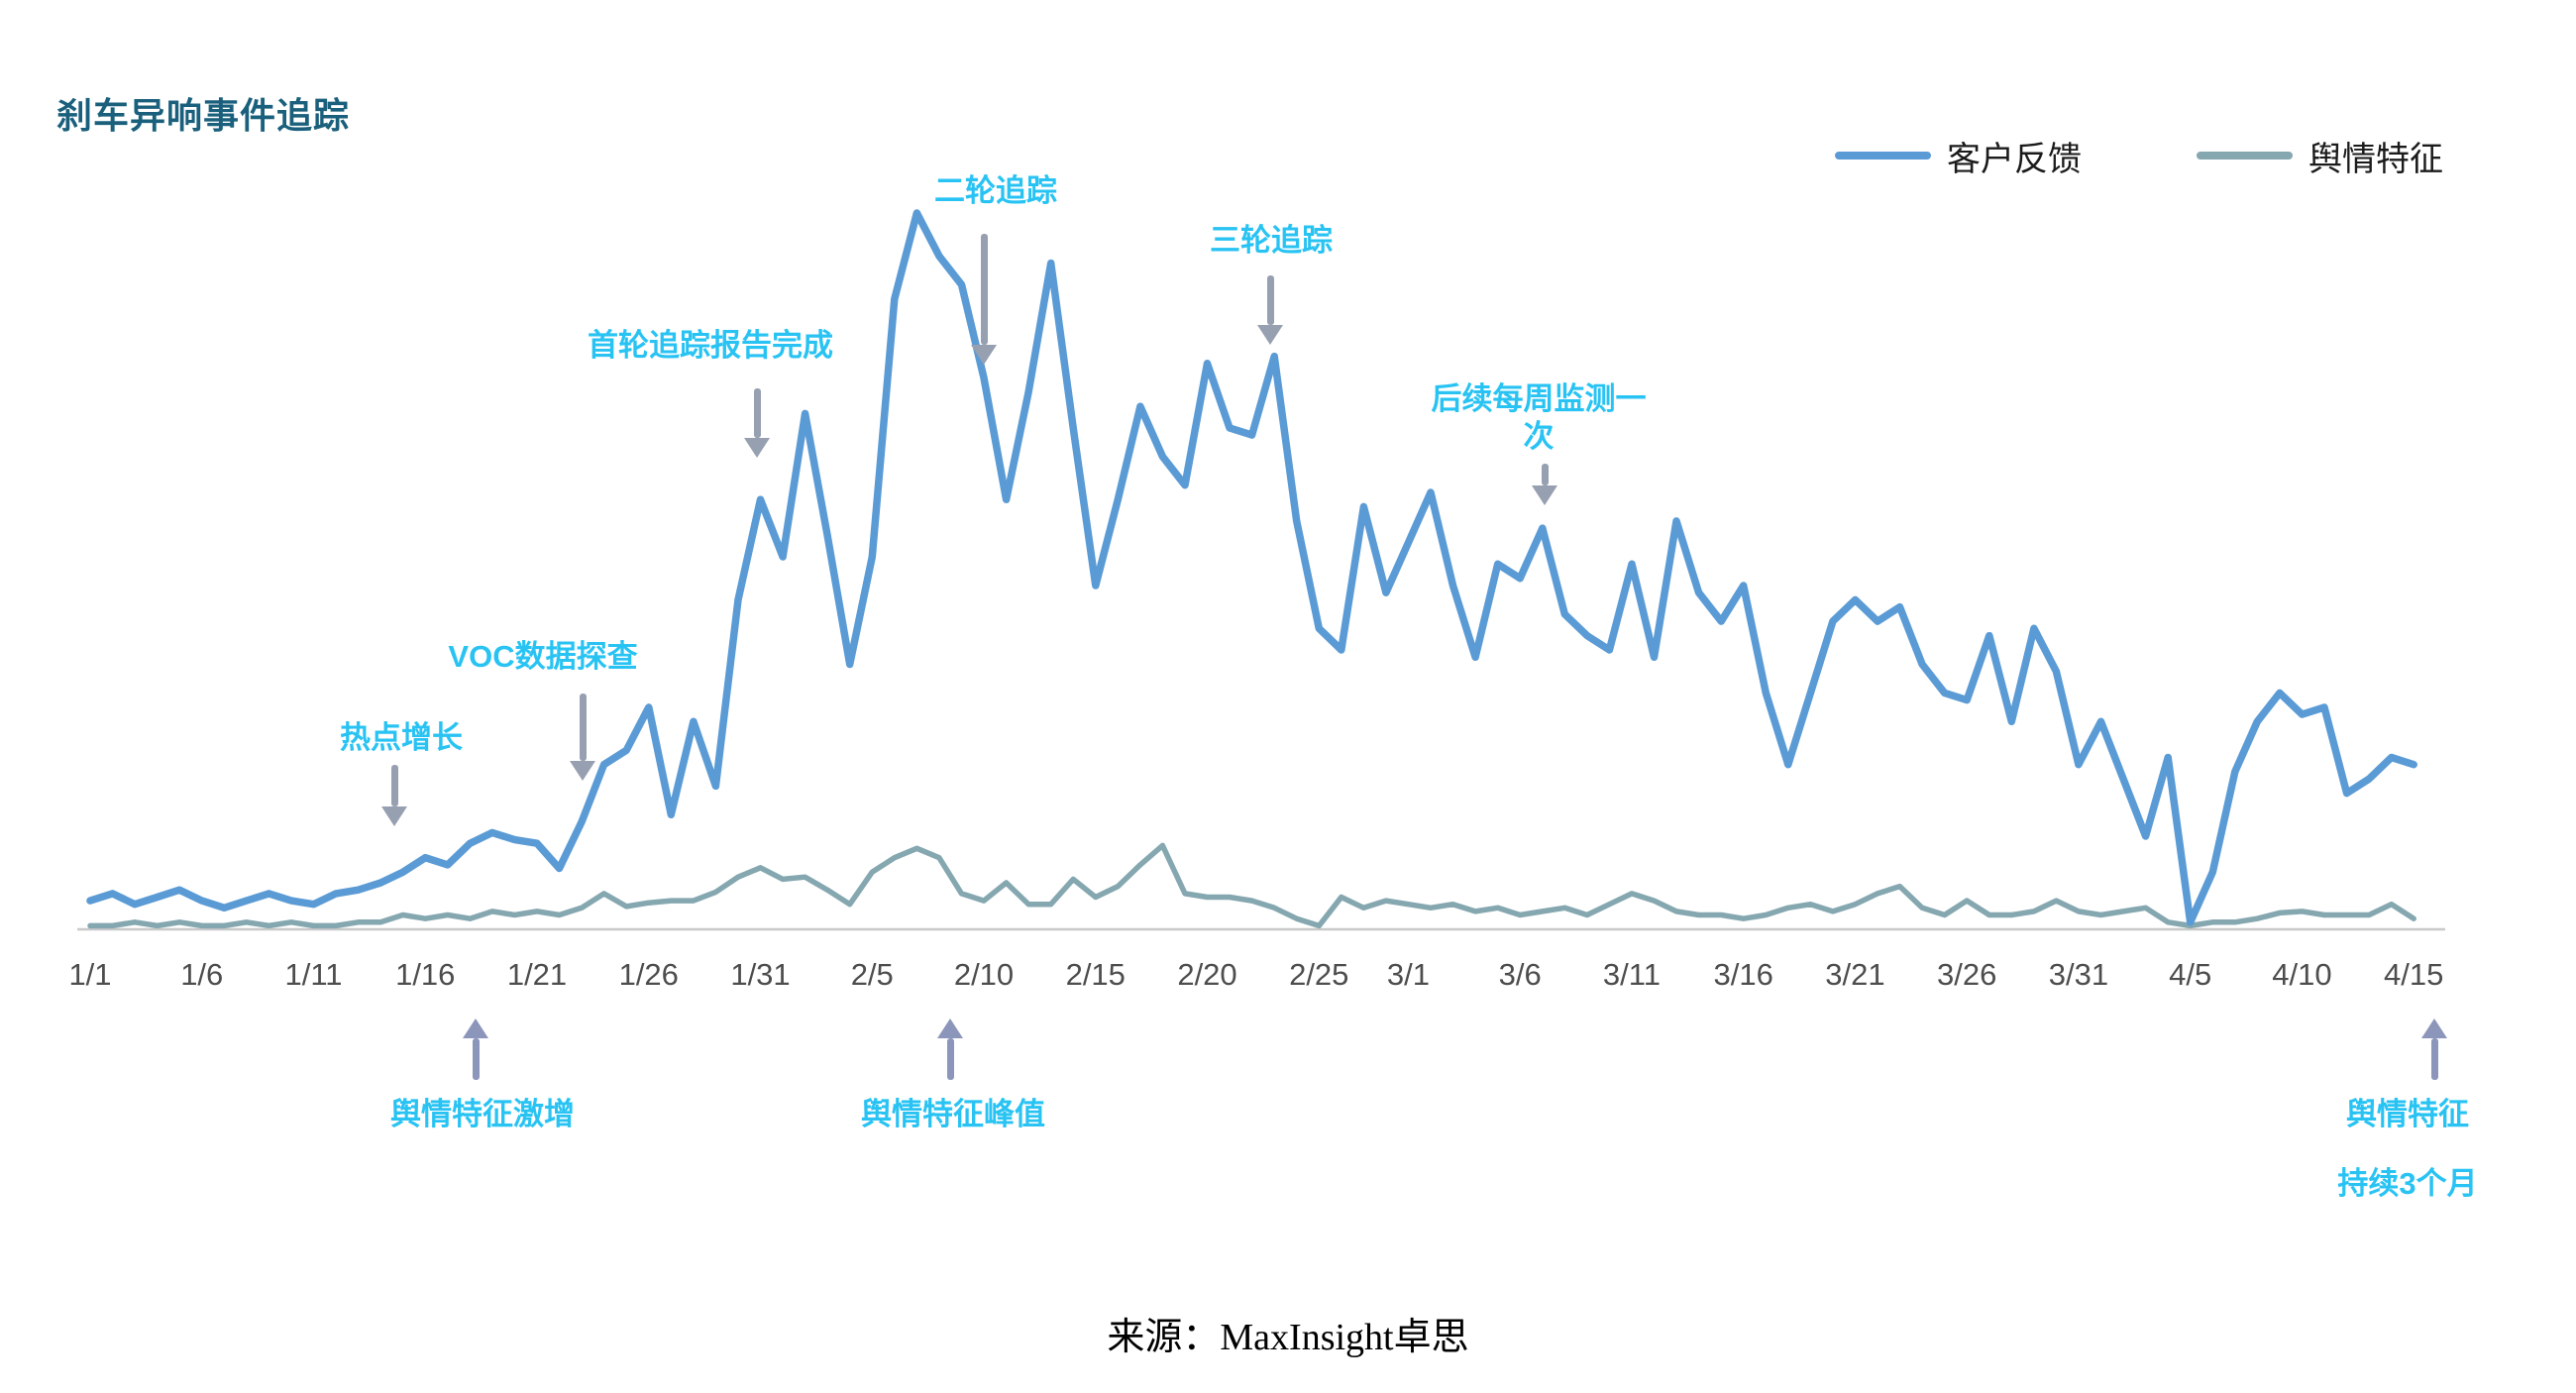 The image size is (2576, 1393). Describe the element at coordinates (1207, 974) in the screenshot. I see `x-tick-label: 2/20` at that location.